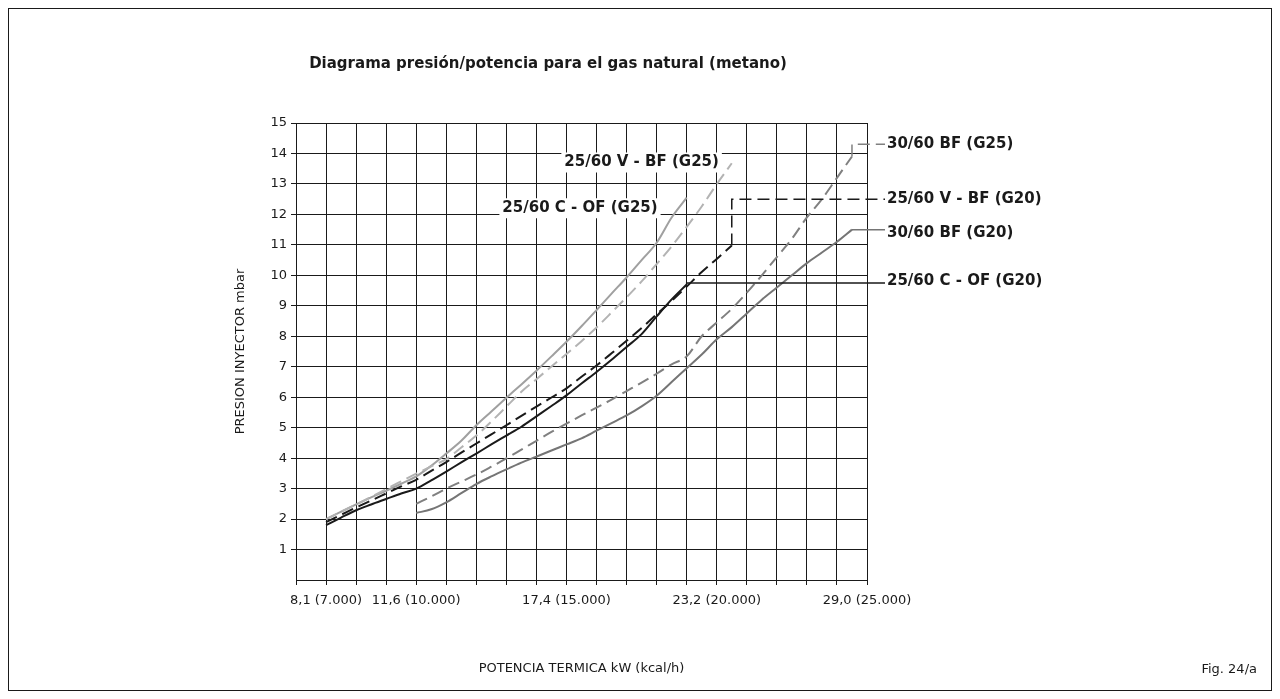 Image resolution: width=1280 pixels, height=699 pixels. What do you see at coordinates (282, 427) in the screenshot?
I see `y-tick-label: 5` at bounding box center [282, 427].